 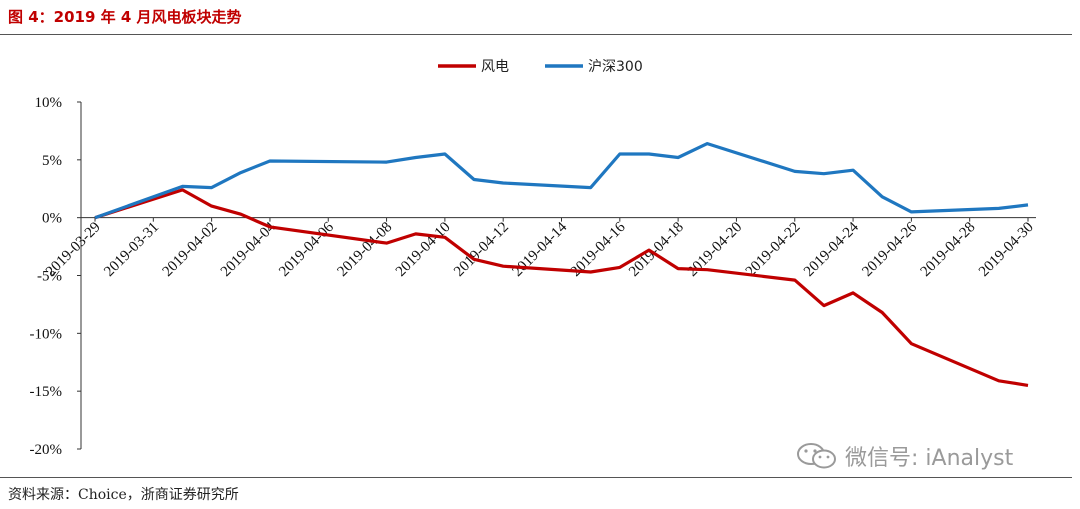 What do you see at coordinates (46, 392) in the screenshot?
I see `y-tick-label: -15%` at bounding box center [46, 392].